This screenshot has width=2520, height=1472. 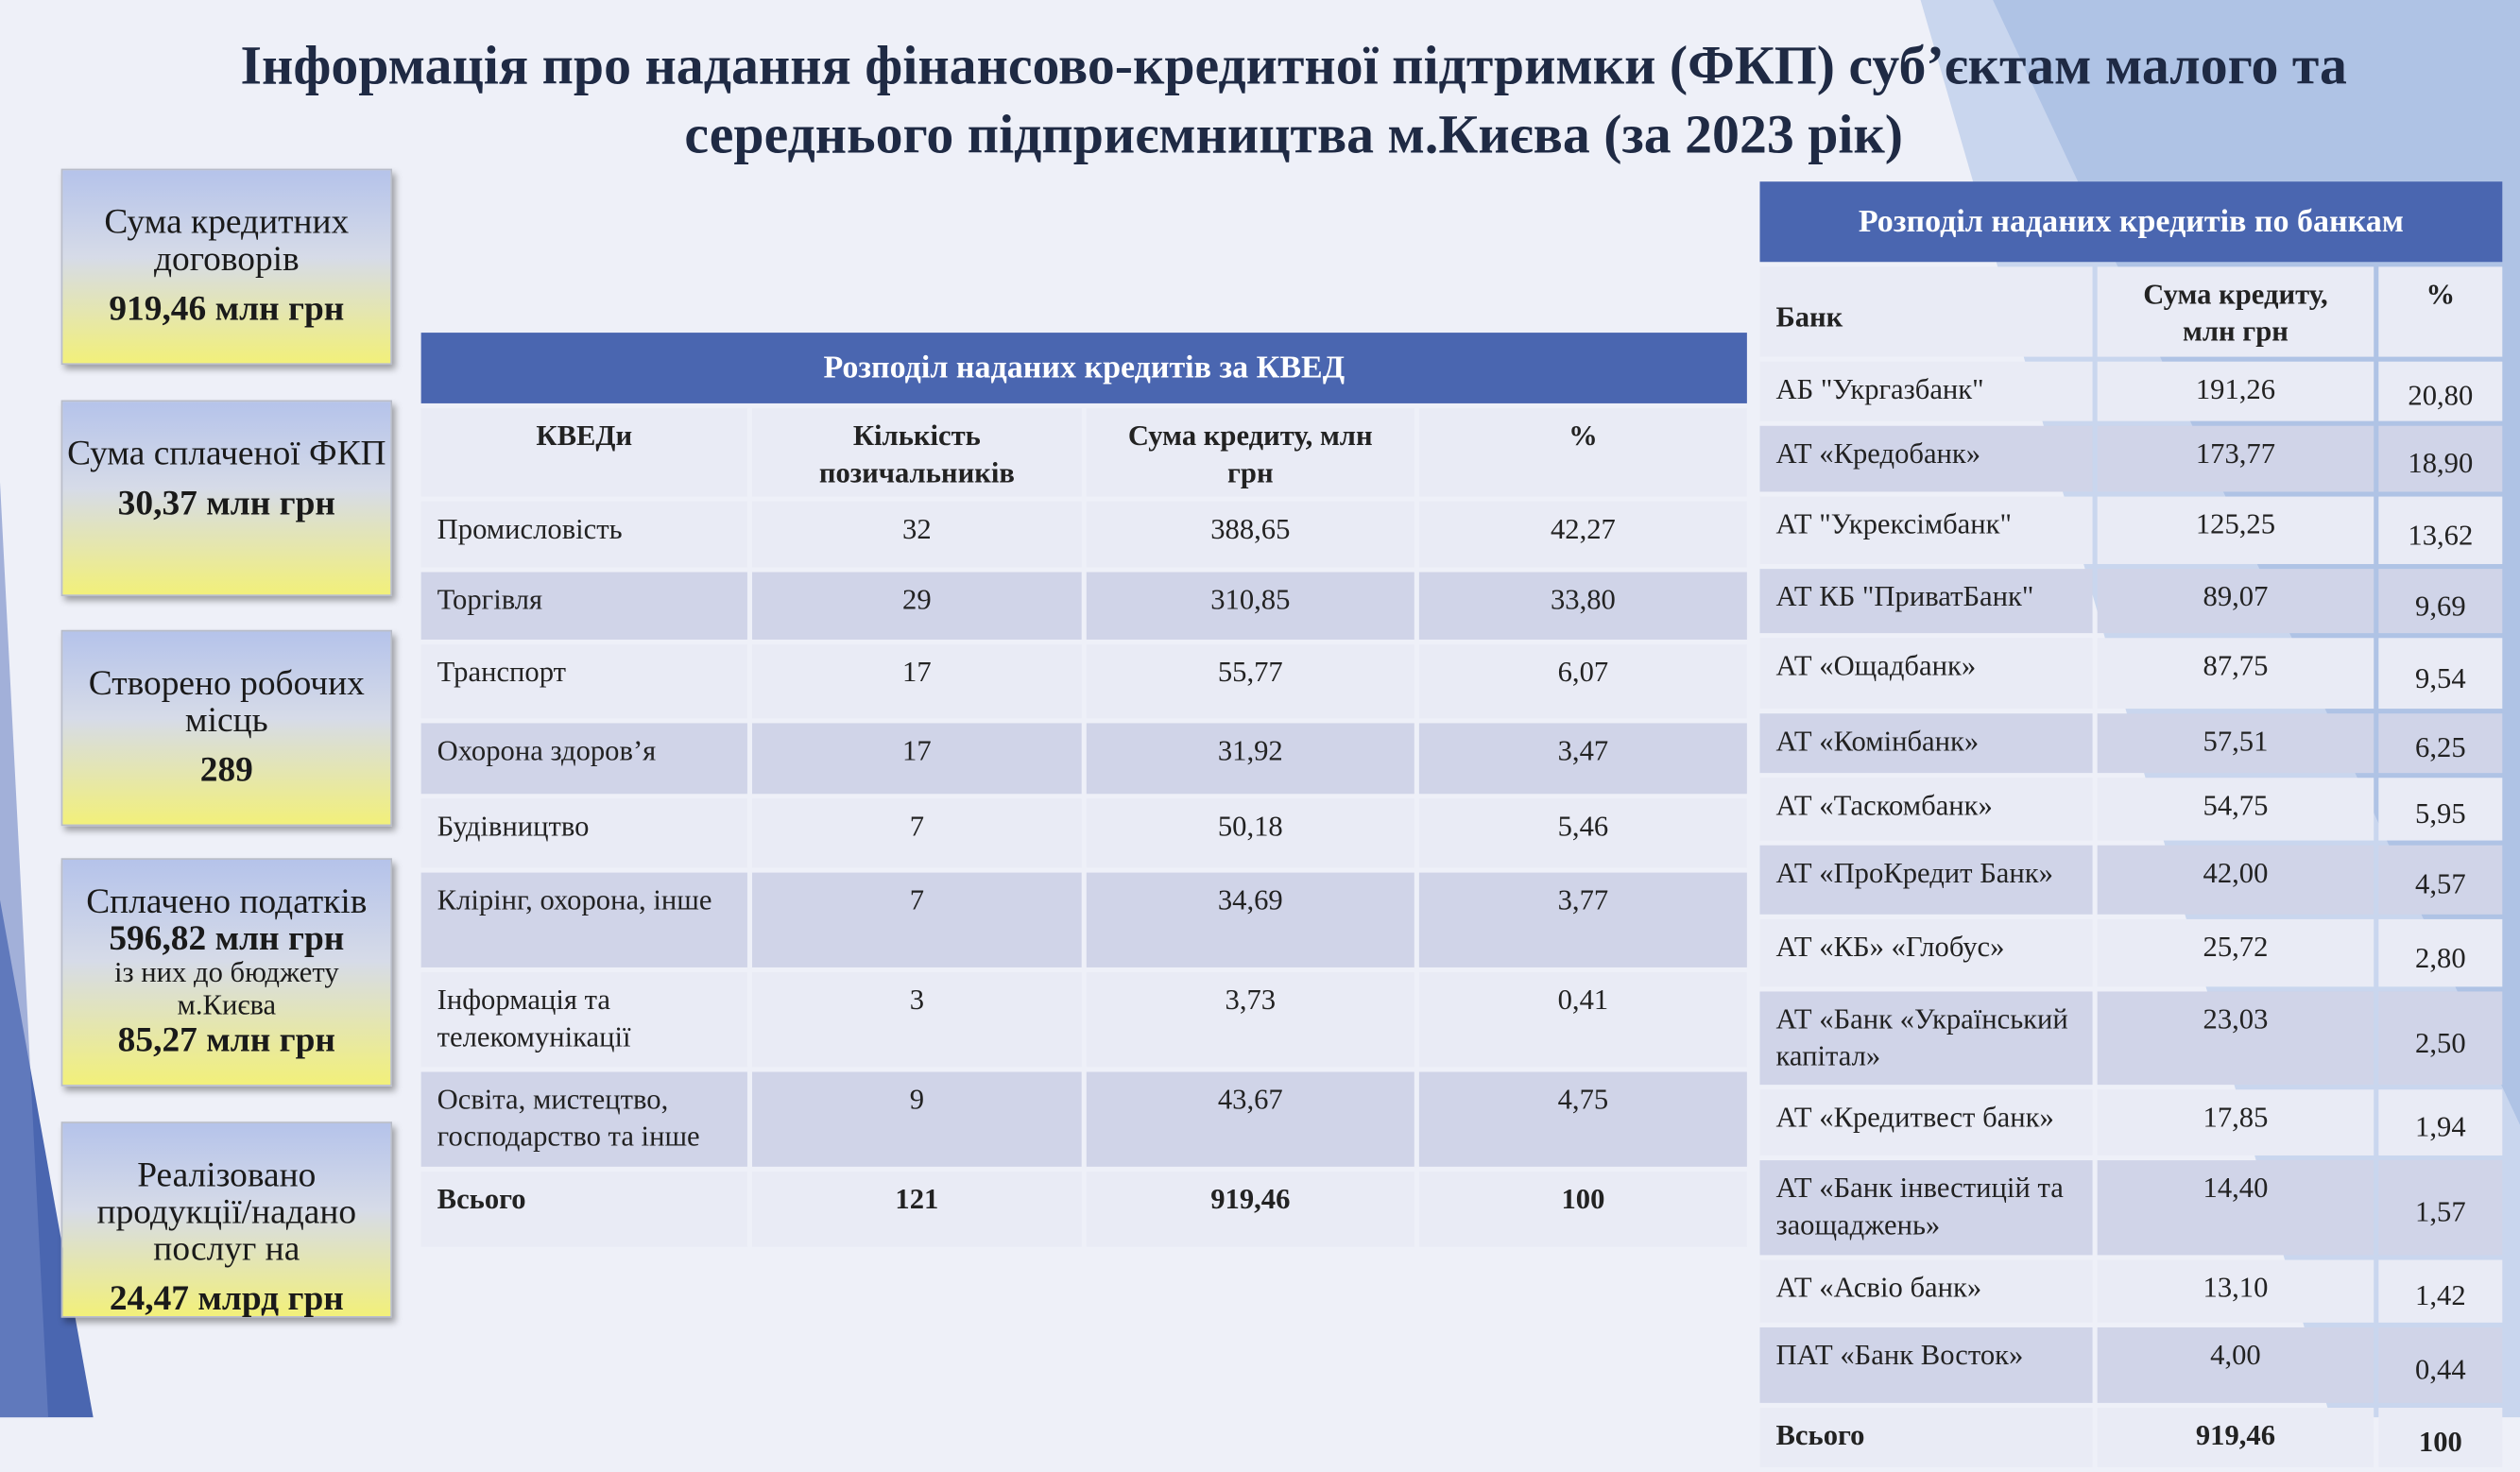 I want to click on cell: 1,42, so click(x=2440, y=1291).